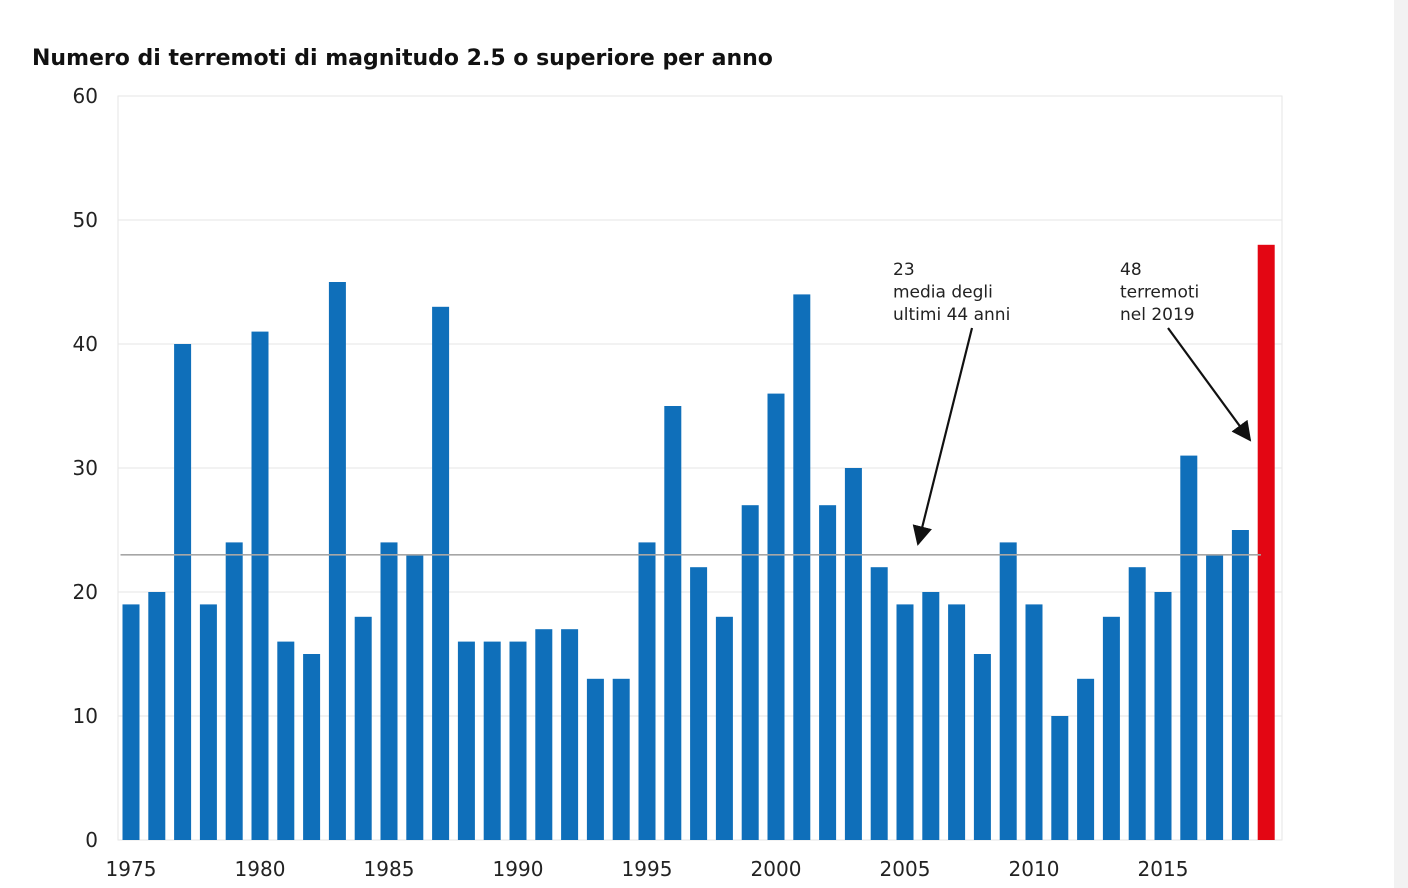  What do you see at coordinates (1034, 869) in the screenshot?
I see `x-tick-label: 2010` at bounding box center [1034, 869].